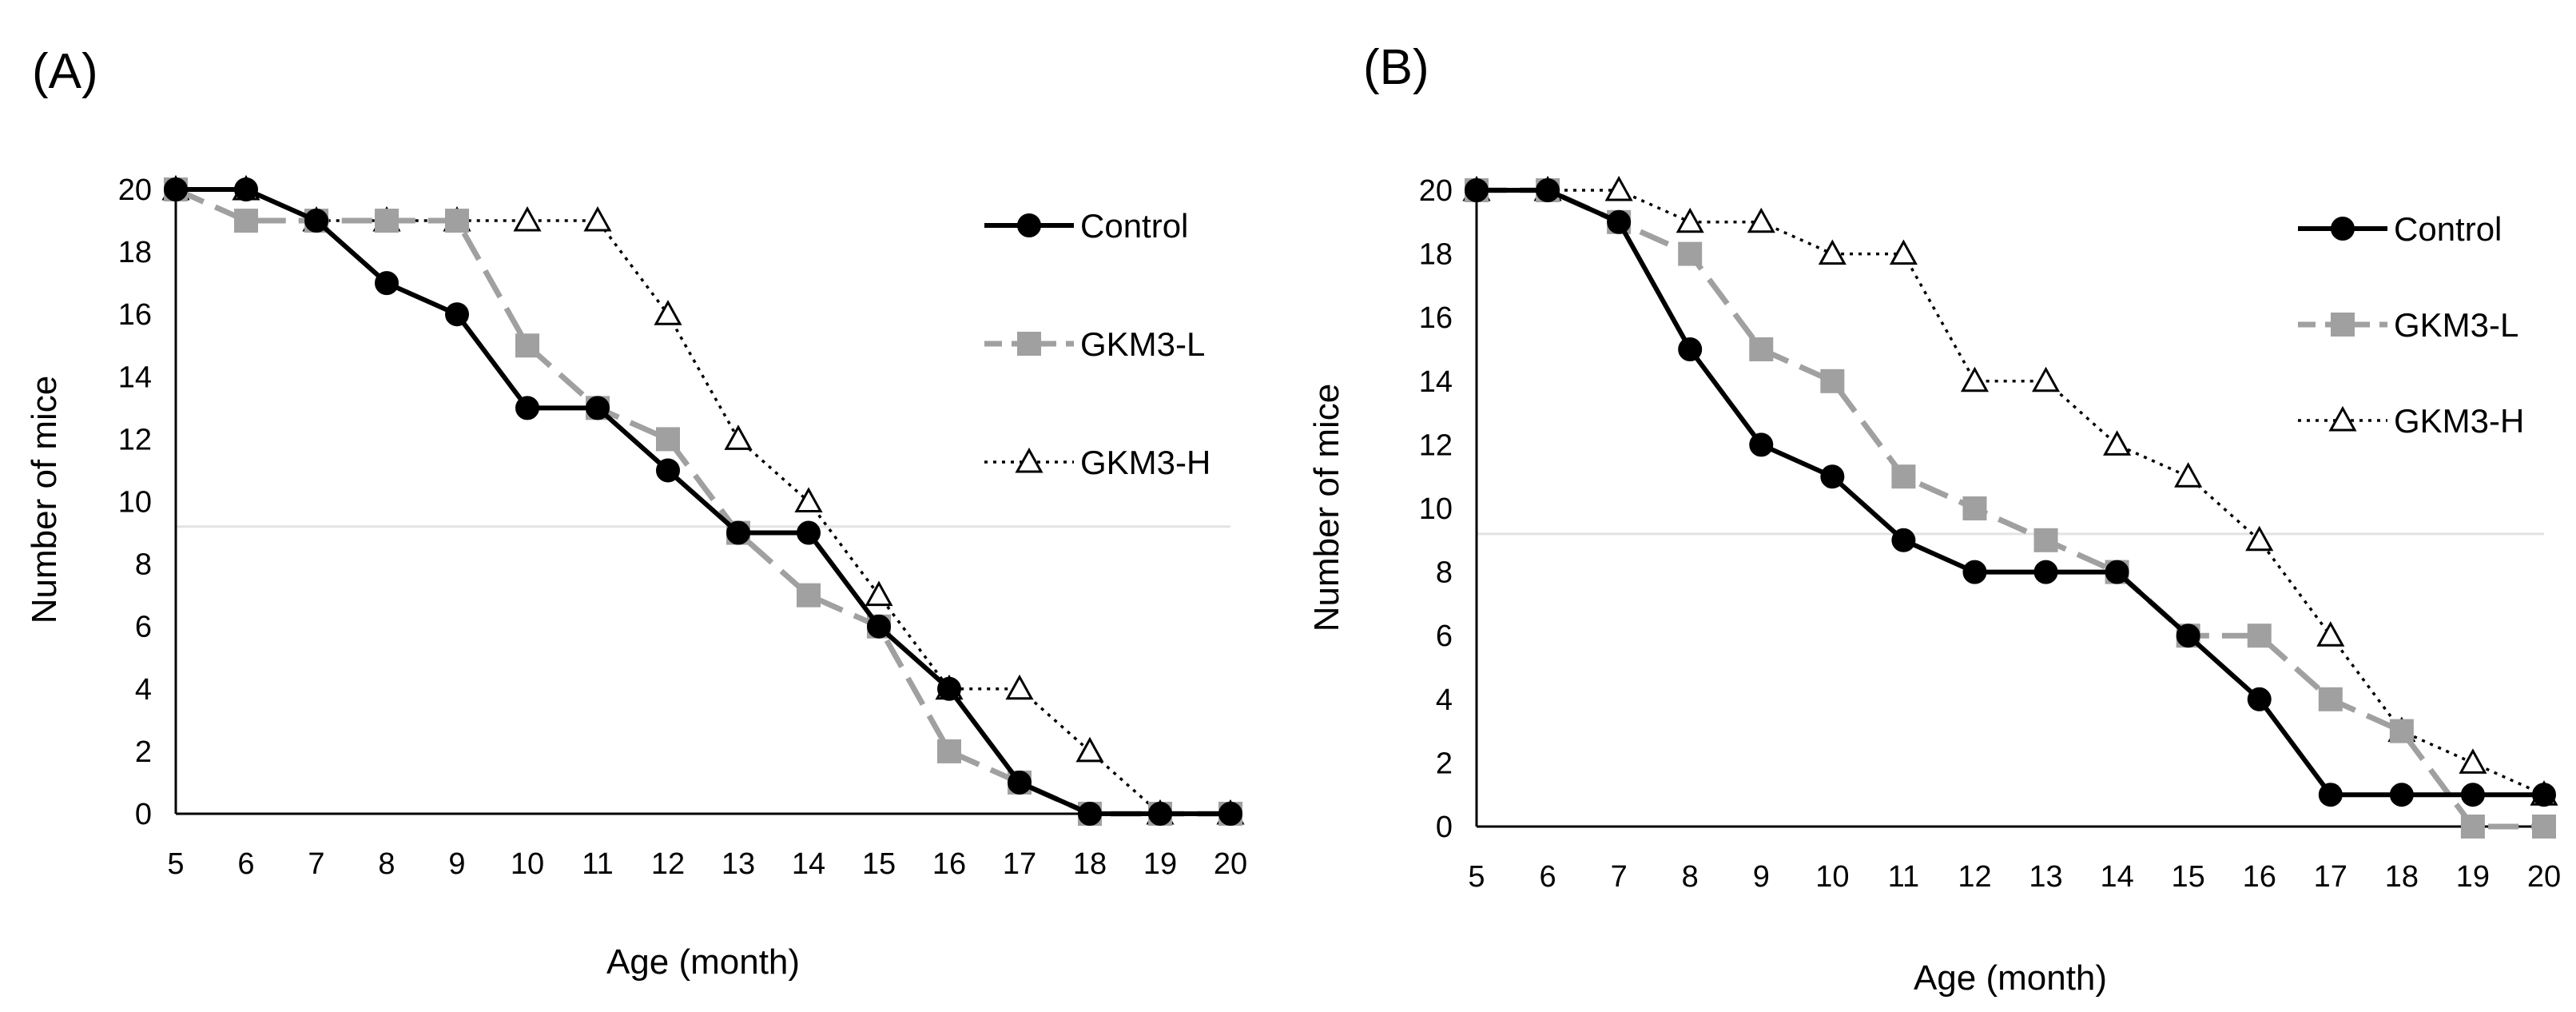  I want to click on x-tick-label: 20, so click(1230, 864).